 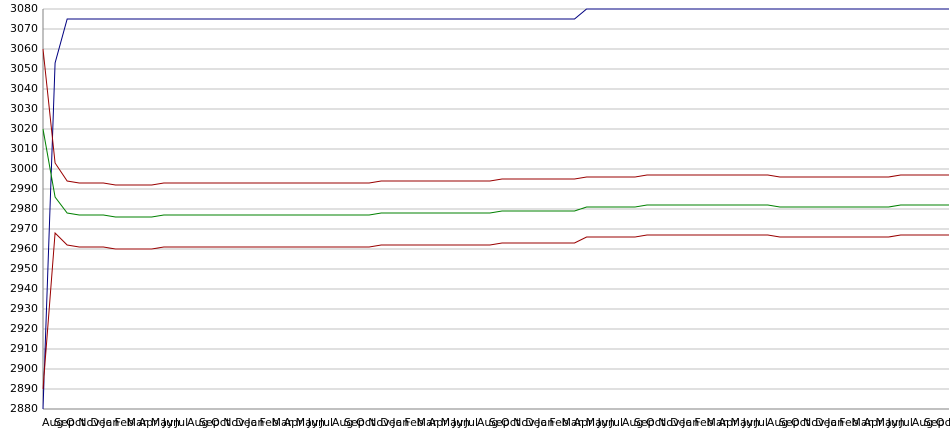 I want to click on y-tick-label: 3020, so click(x=24, y=128).